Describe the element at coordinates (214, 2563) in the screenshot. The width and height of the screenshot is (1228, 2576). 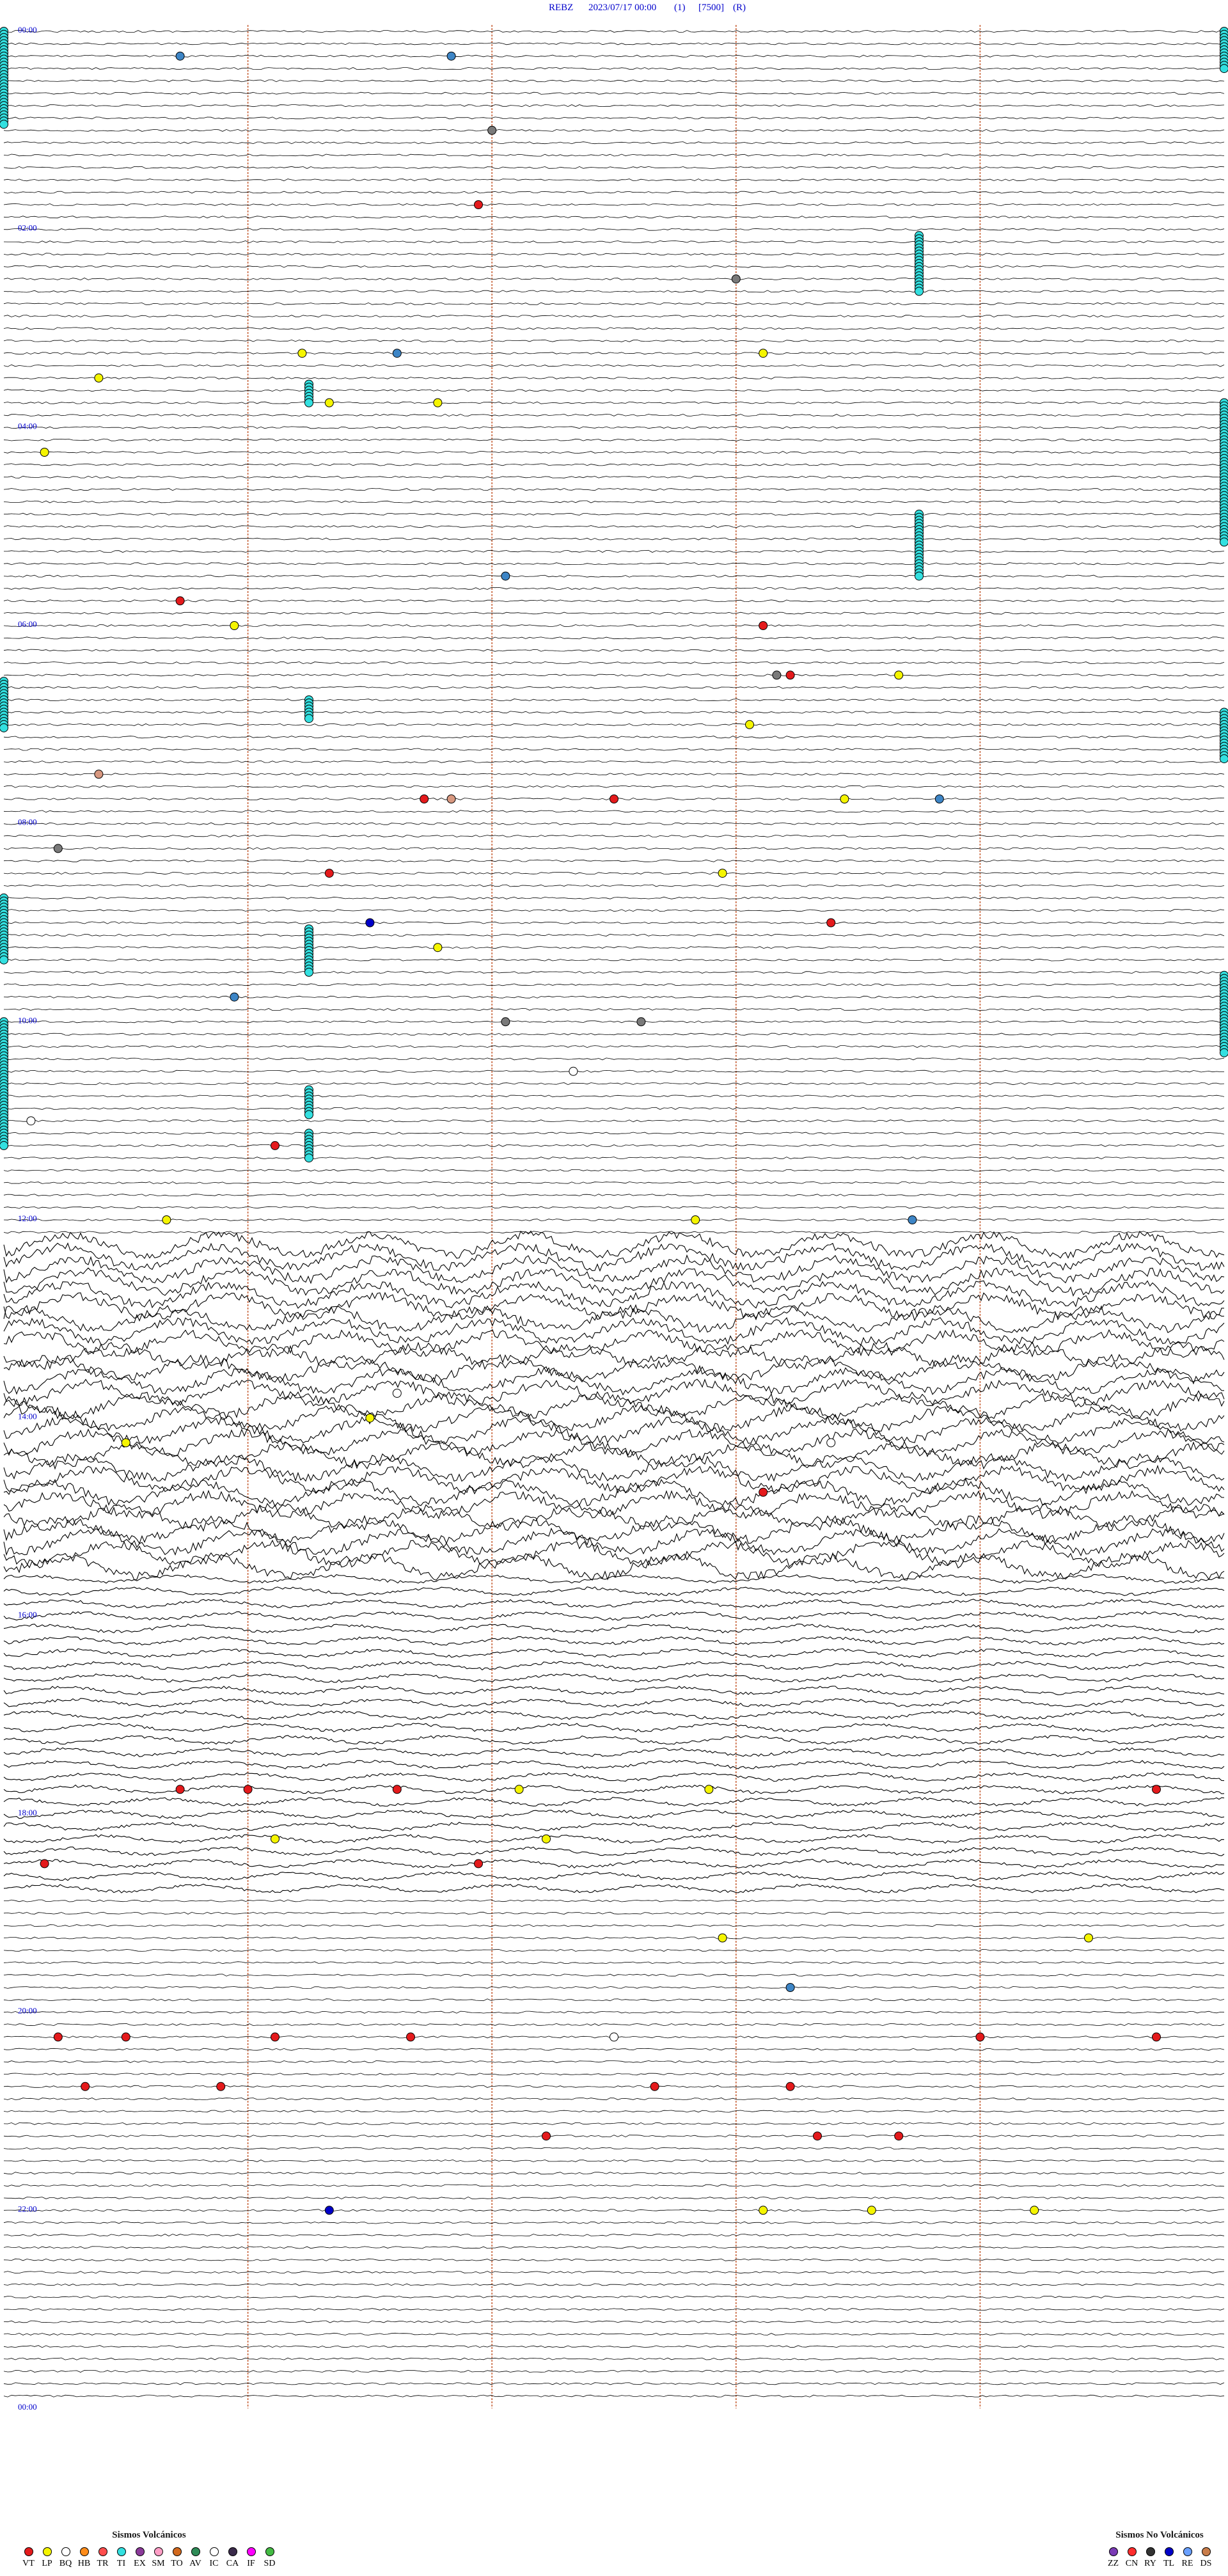
I see `legend-code: IC` at that location.